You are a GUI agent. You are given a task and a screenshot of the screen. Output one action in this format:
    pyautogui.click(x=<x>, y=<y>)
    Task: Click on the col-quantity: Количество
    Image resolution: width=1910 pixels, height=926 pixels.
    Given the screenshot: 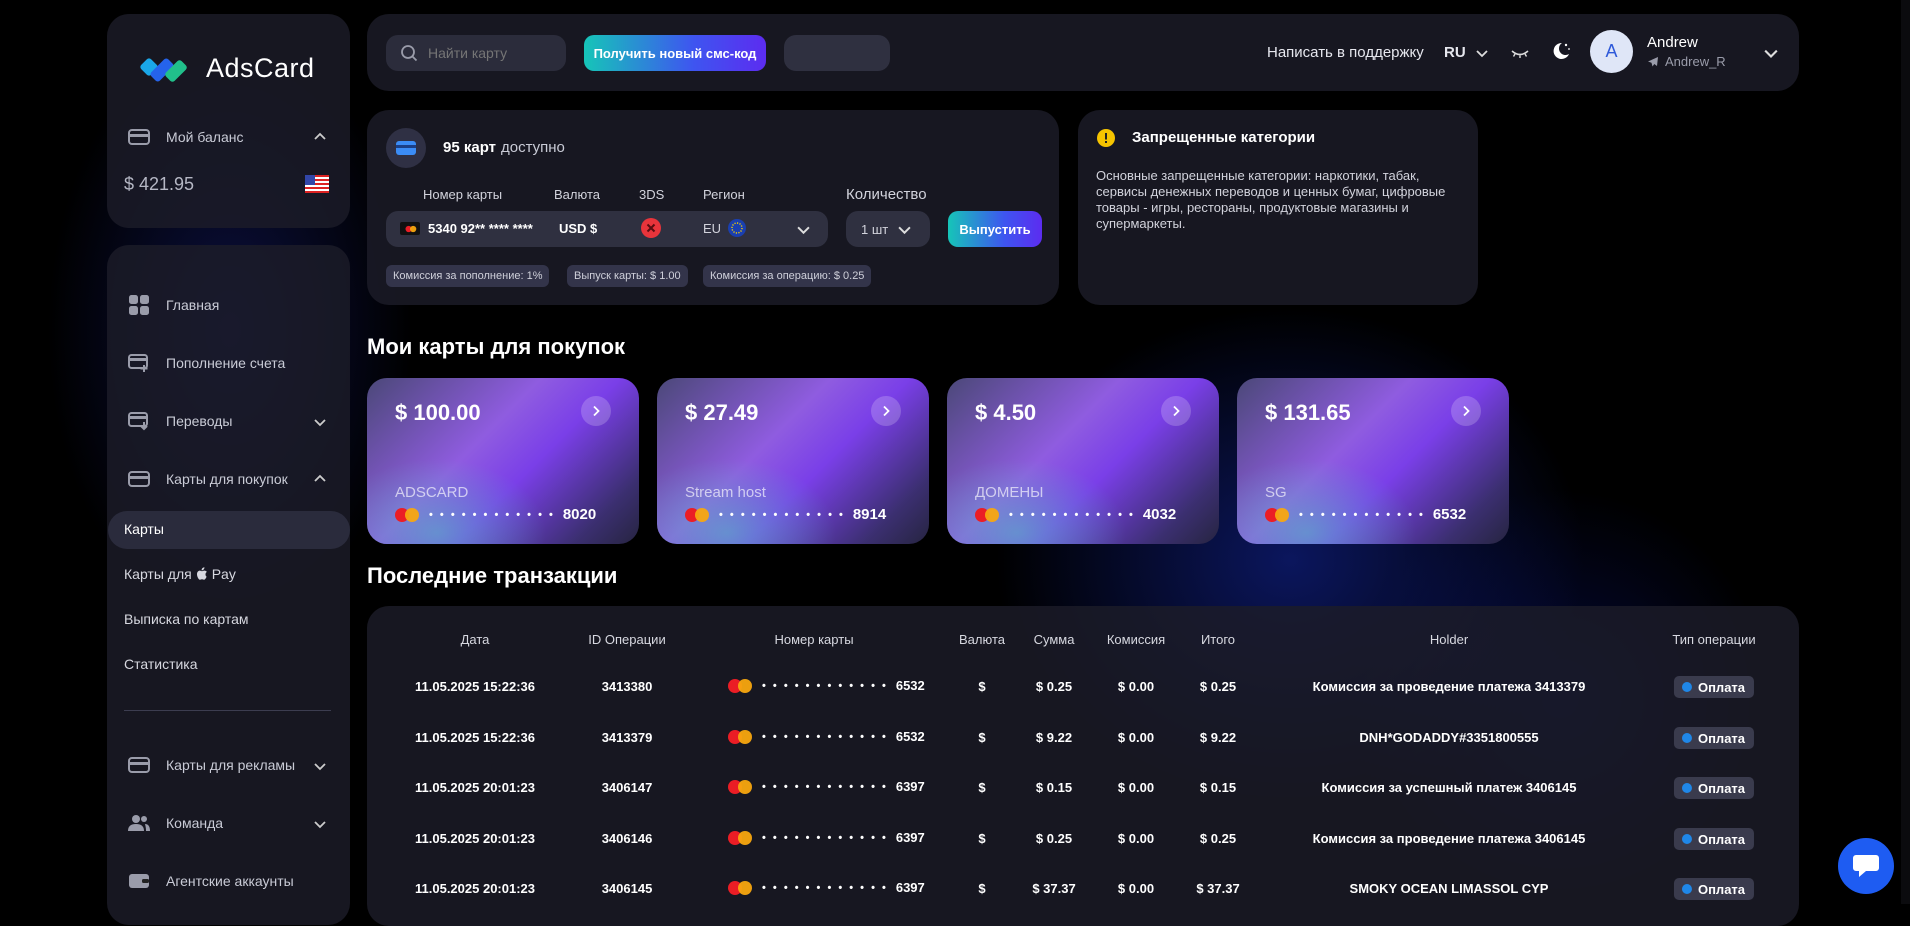 What is the action you would take?
    pyautogui.click(x=886, y=194)
    